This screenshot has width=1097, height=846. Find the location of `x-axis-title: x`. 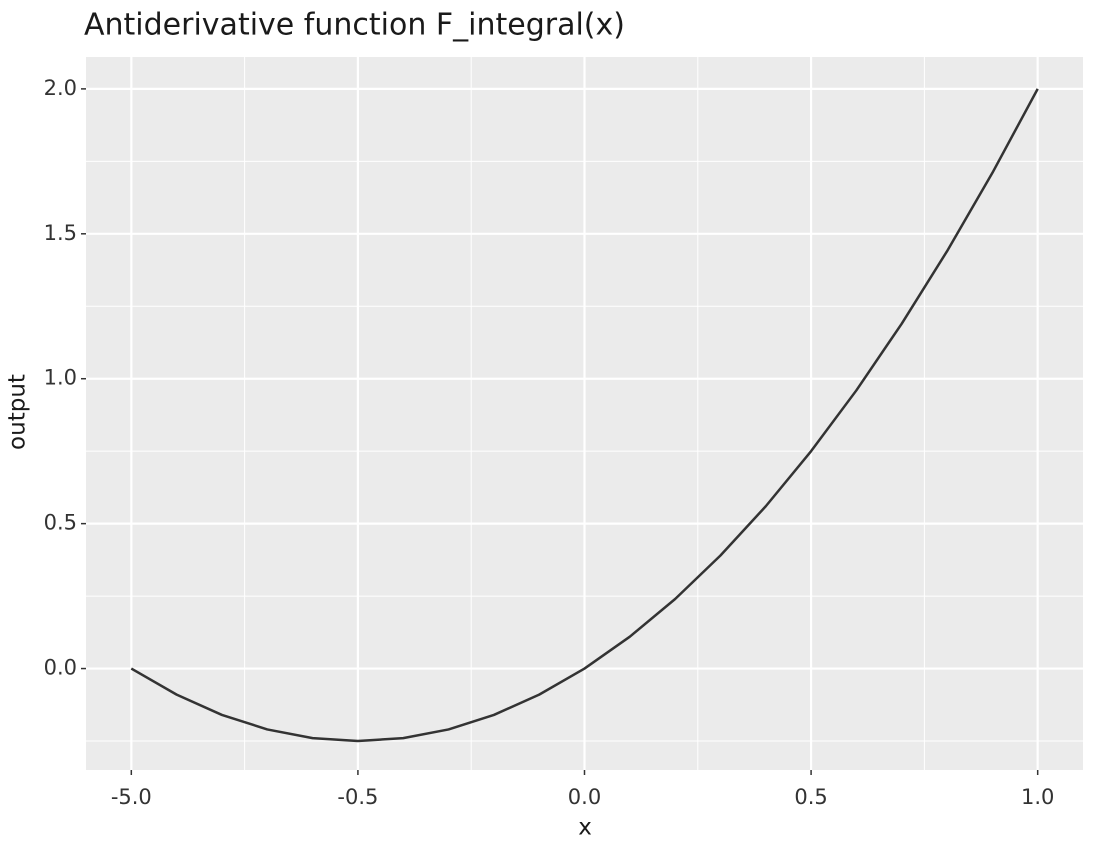

x-axis-title: x is located at coordinates (585, 828).